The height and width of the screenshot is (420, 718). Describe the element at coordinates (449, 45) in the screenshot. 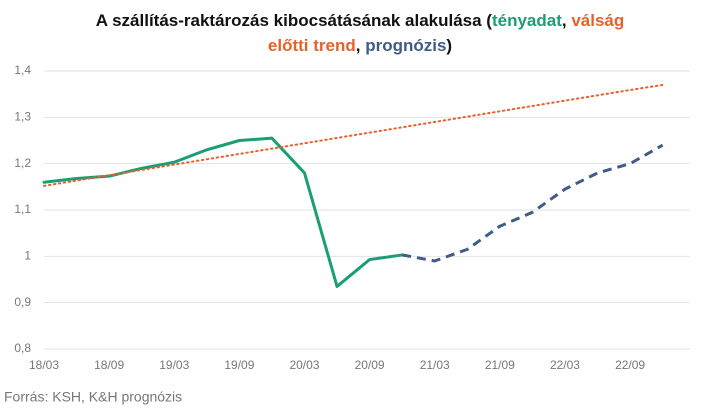

I see `title-part: )` at that location.